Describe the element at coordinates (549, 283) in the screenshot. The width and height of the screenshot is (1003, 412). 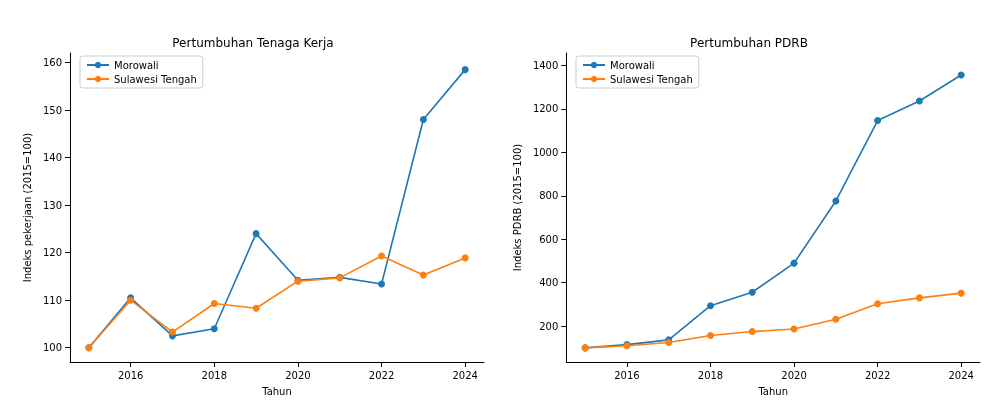
I see `y-tick-label: 400` at that location.